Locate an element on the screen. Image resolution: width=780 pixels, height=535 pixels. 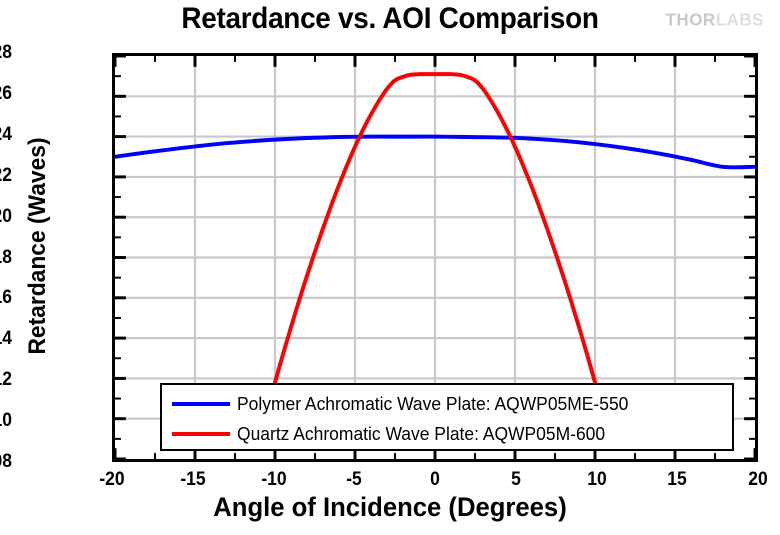
y-tick-label: 0.08 is located at coordinates (6, 461).